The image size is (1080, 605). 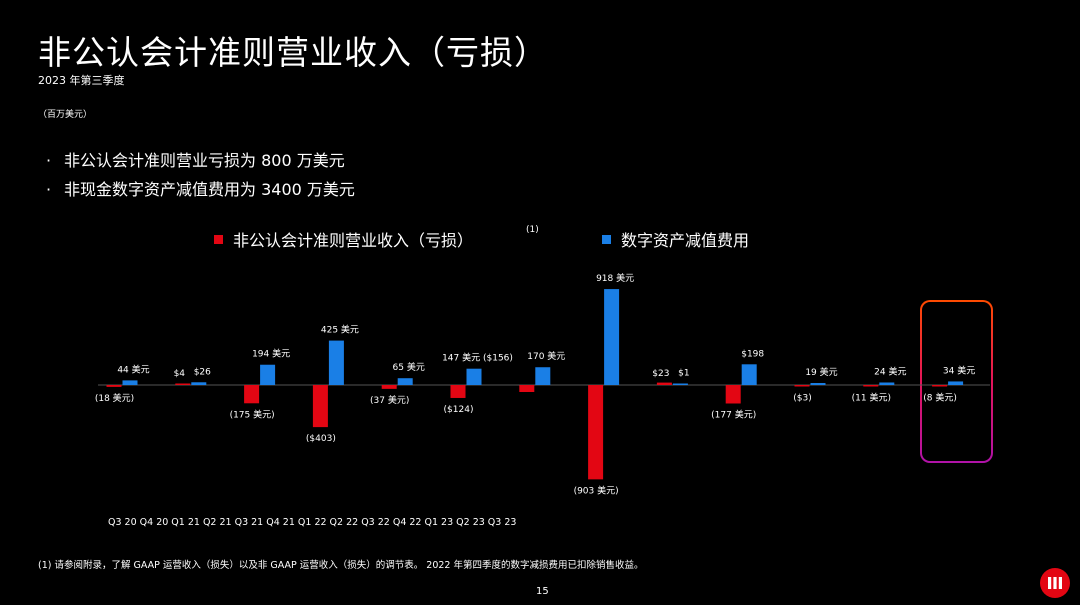 What do you see at coordinates (532, 230) in the screenshot?
I see `legend-footnote-mark: (1)` at bounding box center [532, 230].